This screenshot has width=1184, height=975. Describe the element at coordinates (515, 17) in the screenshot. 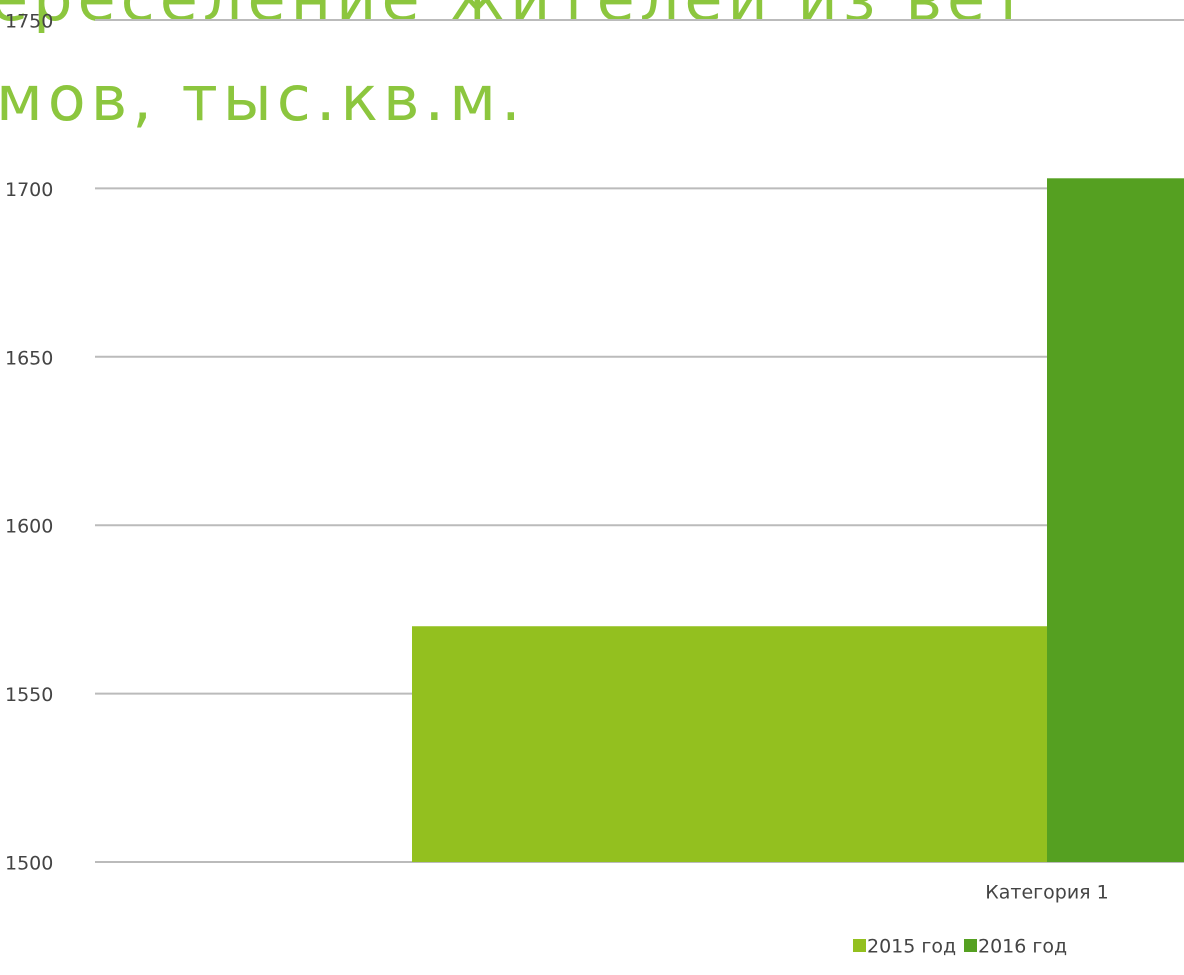

I see `chart-title-line: ереселение жителей из вет` at that location.